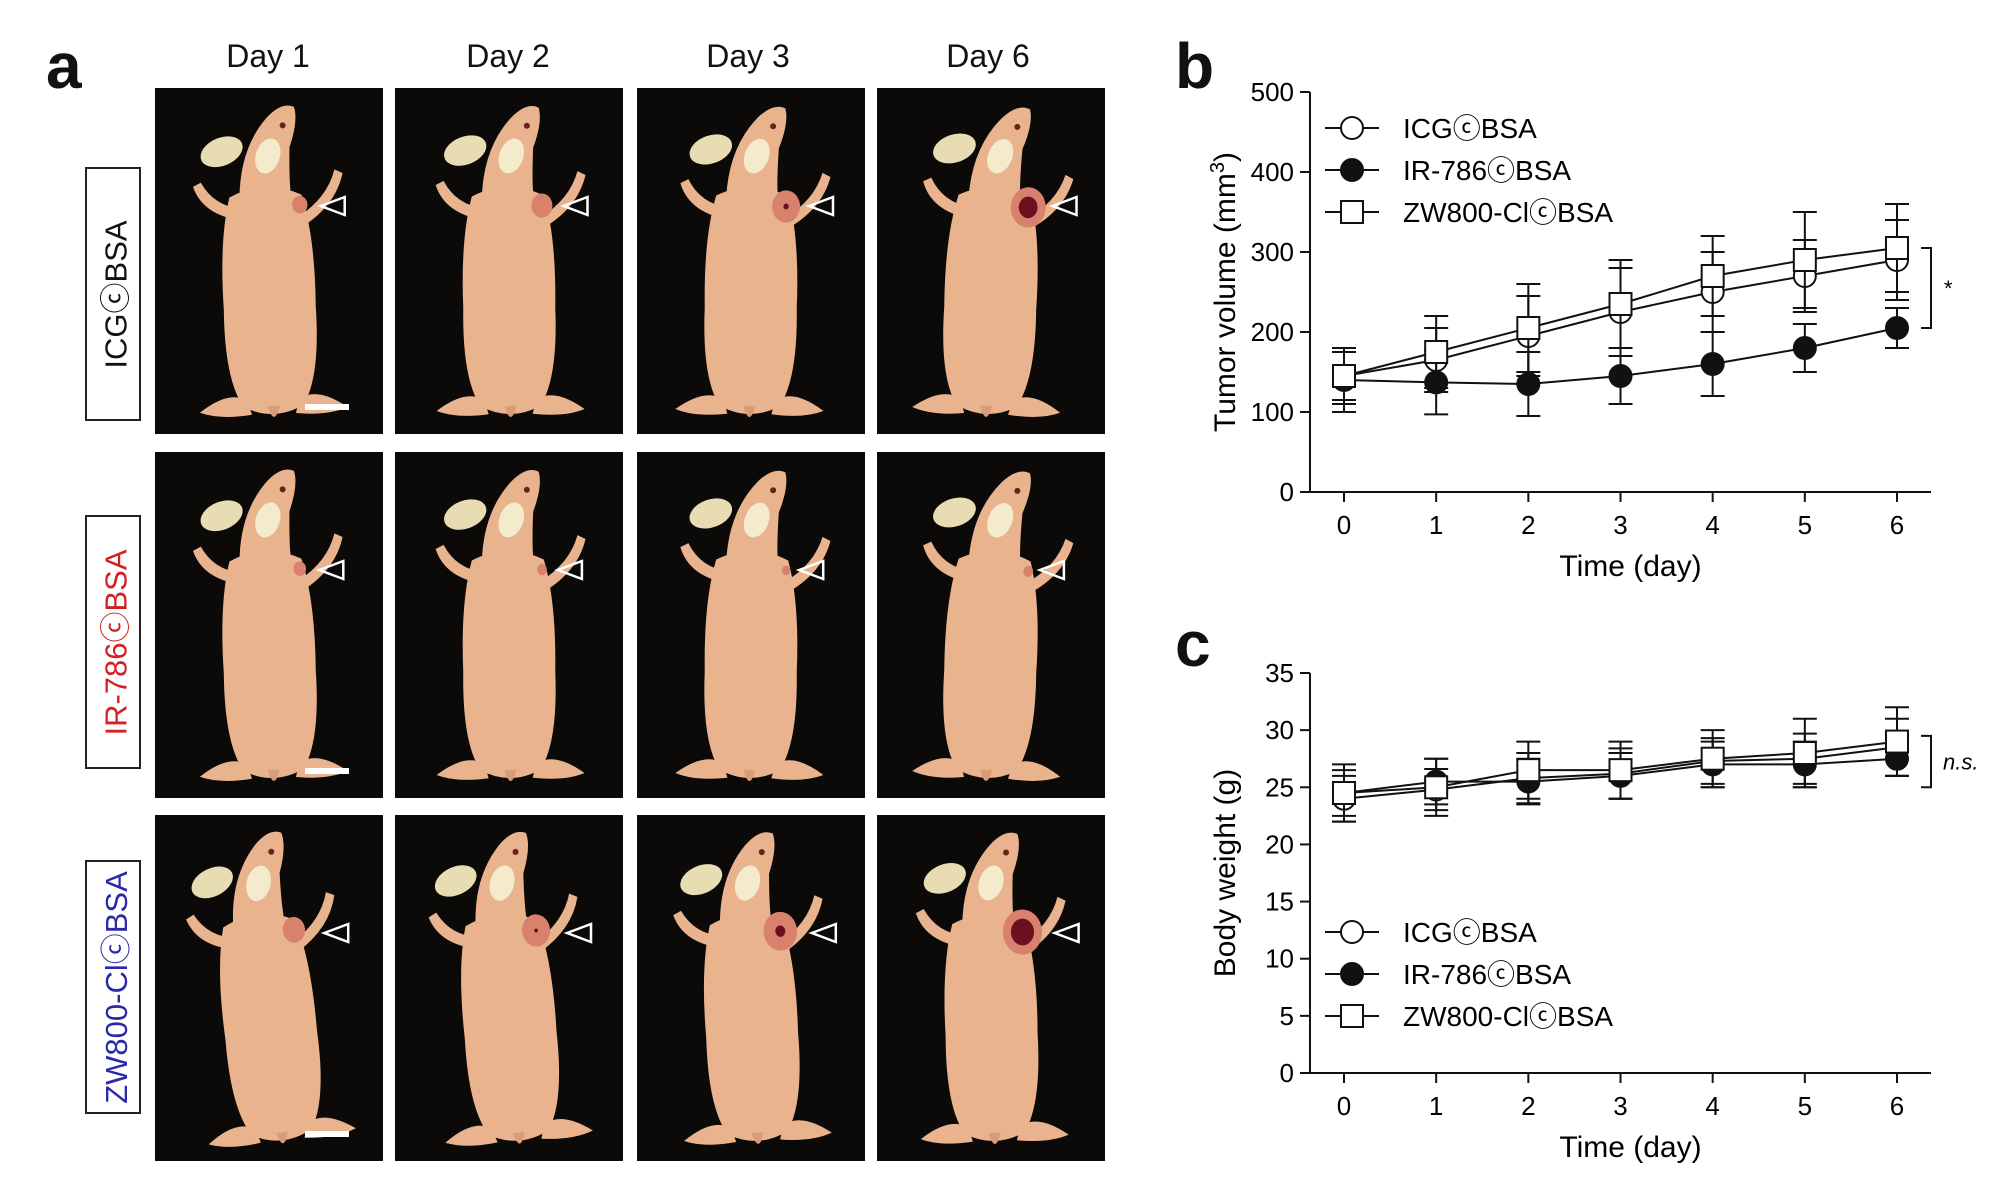 This screenshot has width=1991, height=1198. I want to click on scale-bar, so click(327, 407).